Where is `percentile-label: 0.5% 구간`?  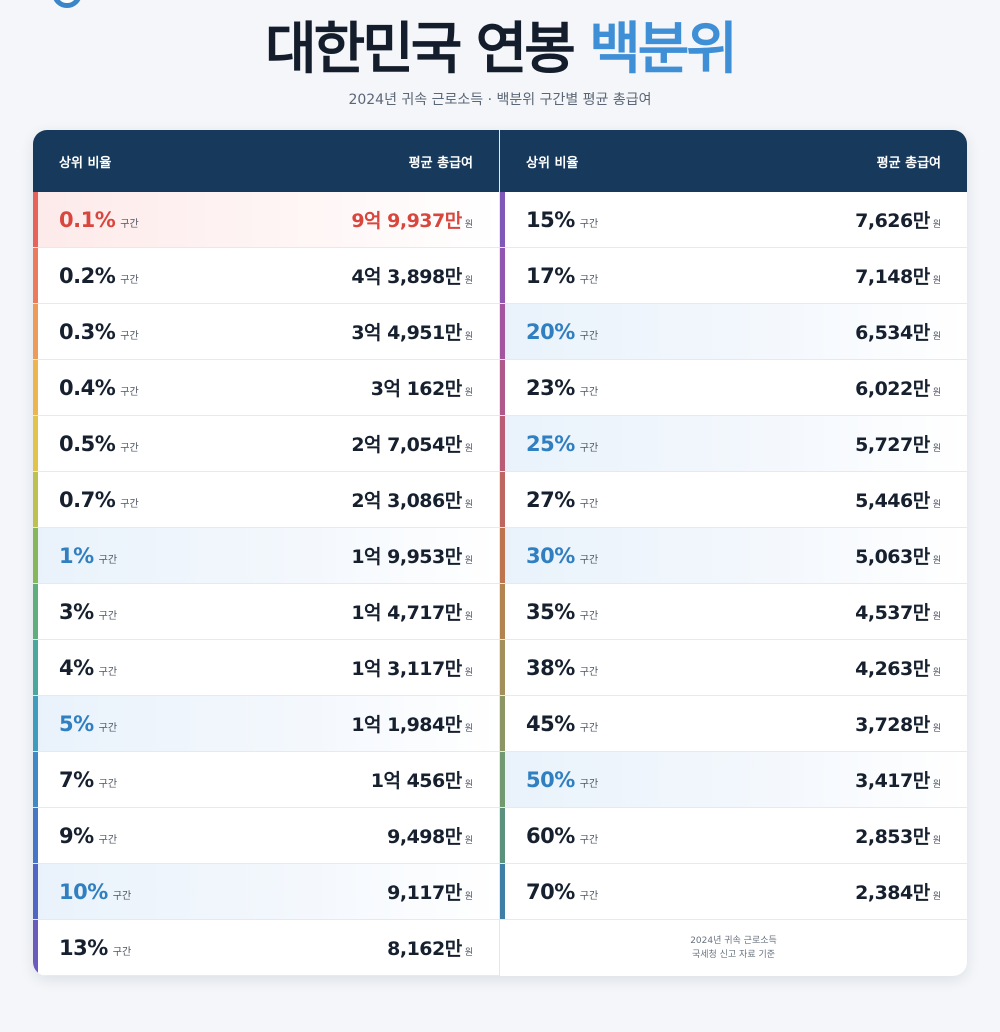
percentile-label: 0.5% 구간 is located at coordinates (99, 444).